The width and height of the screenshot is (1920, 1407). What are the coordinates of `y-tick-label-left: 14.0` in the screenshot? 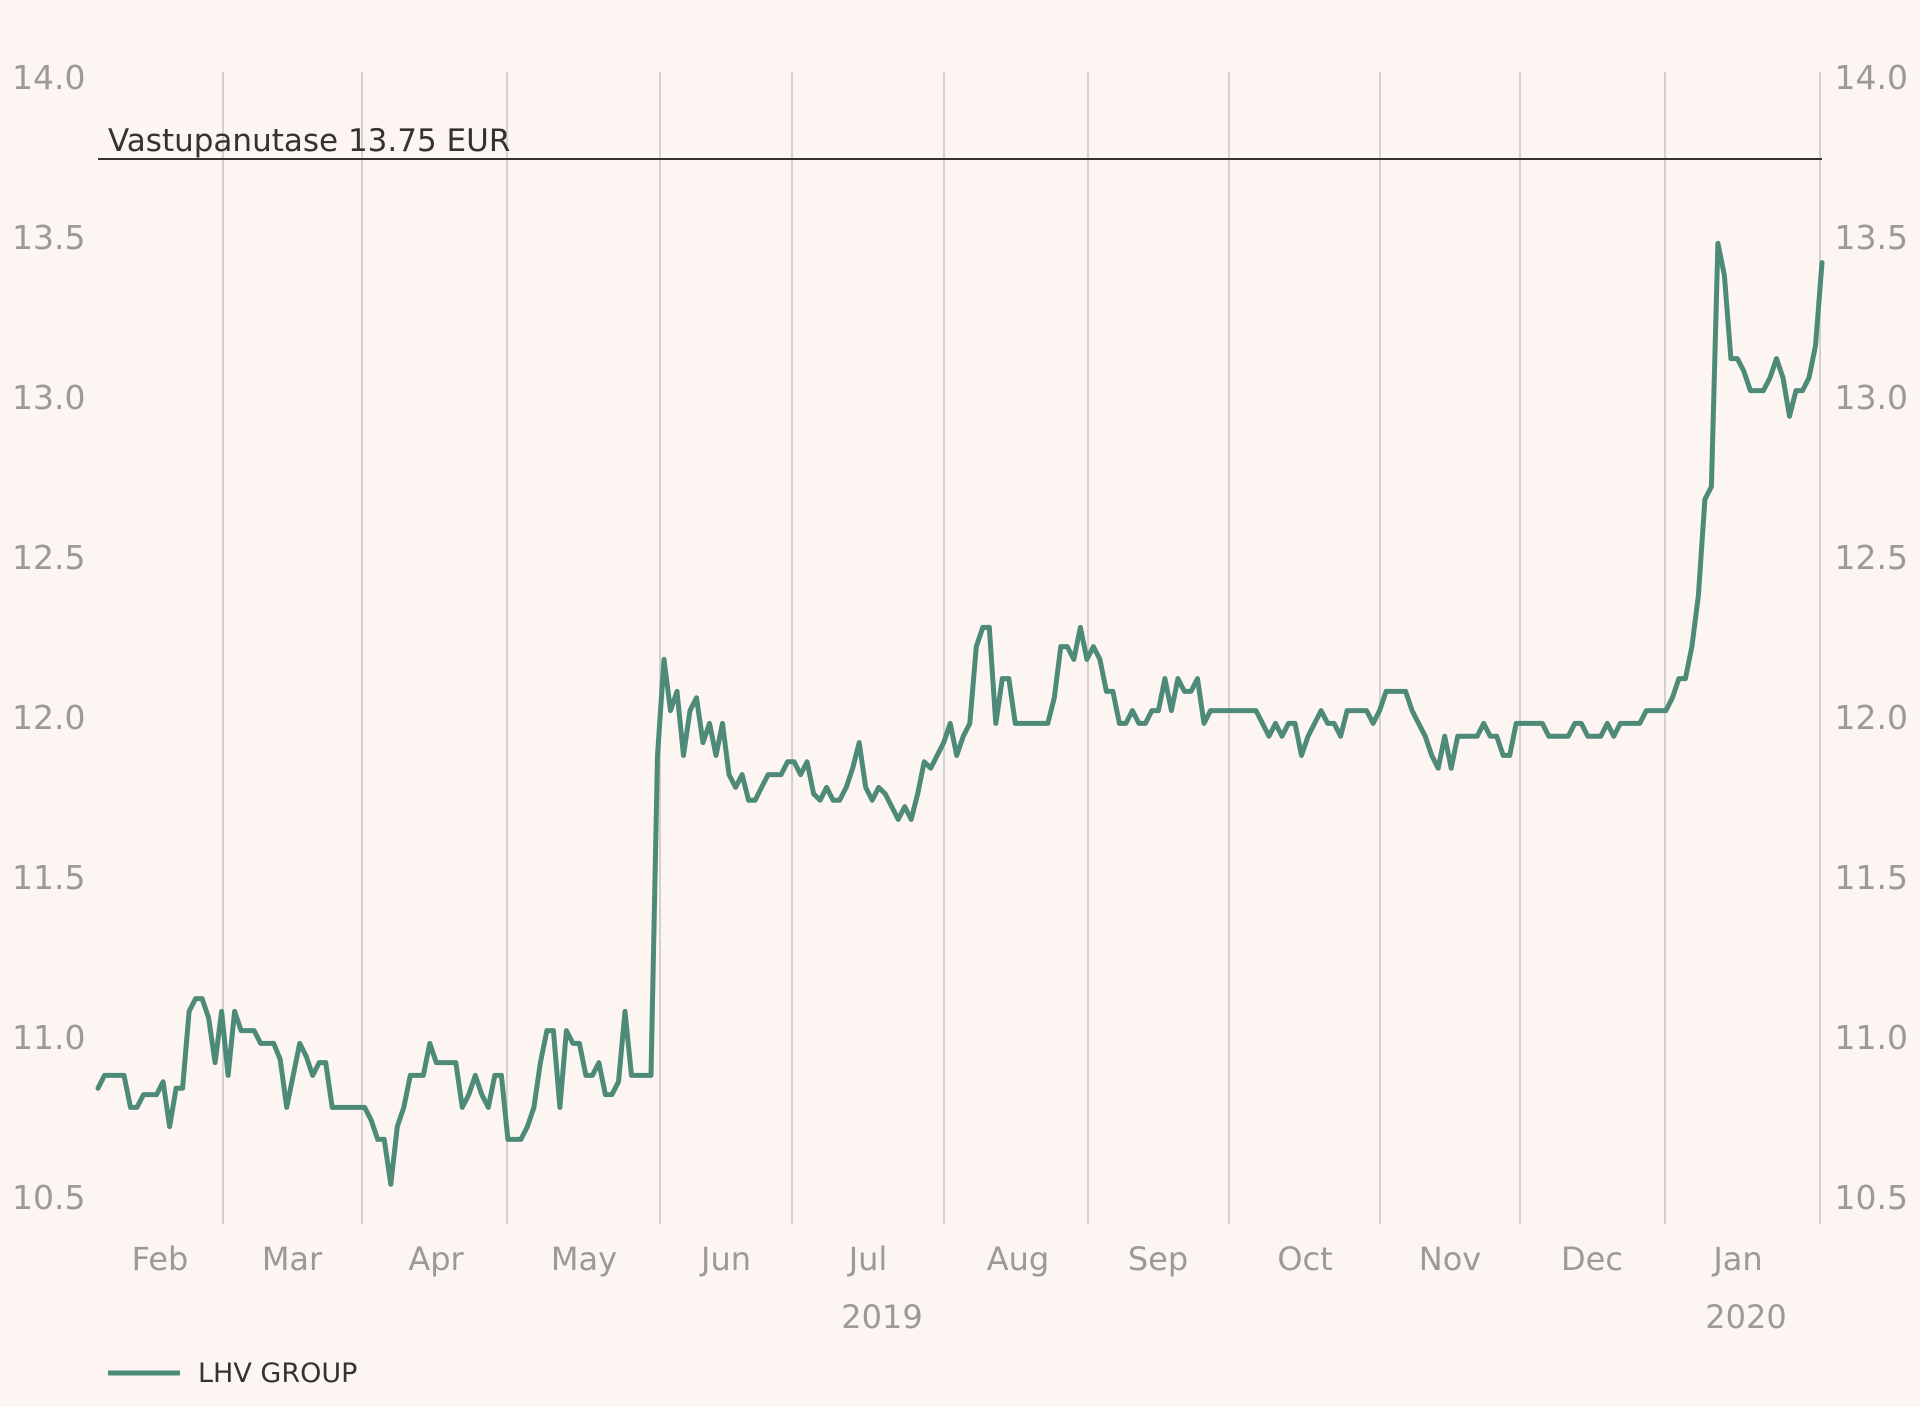 It's located at (48, 77).